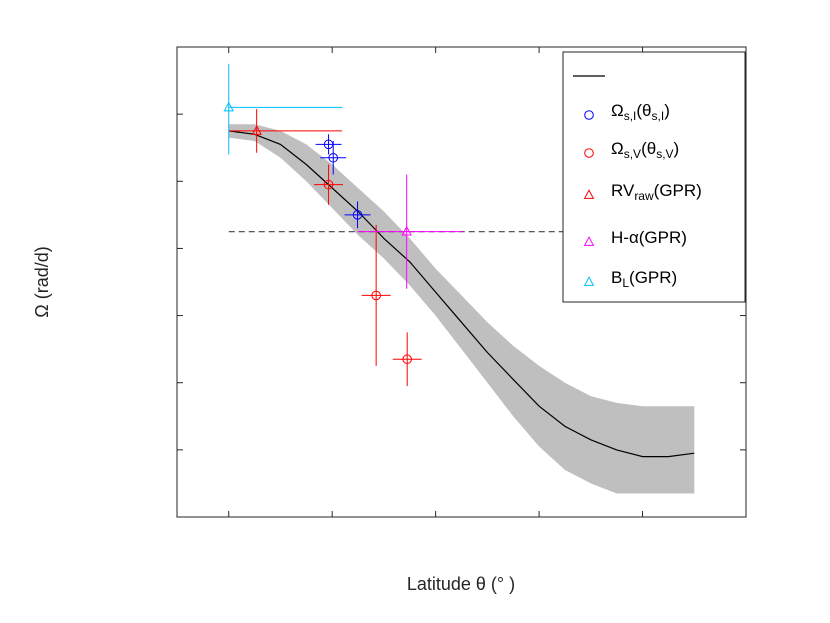 The height and width of the screenshot is (623, 830). I want to click on y-axis-label: Ω (rad/d), so click(42, 281).